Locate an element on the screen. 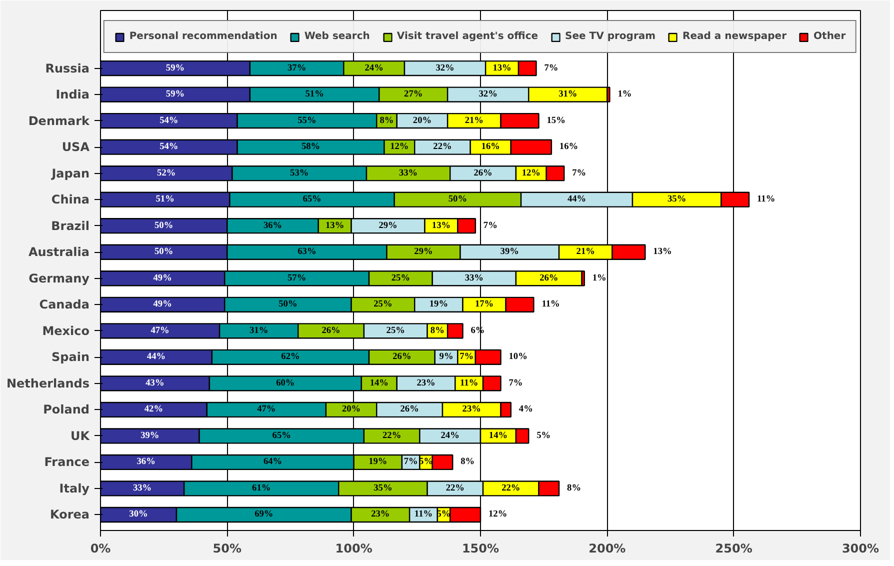  data-label: 27% is located at coordinates (413, 95).